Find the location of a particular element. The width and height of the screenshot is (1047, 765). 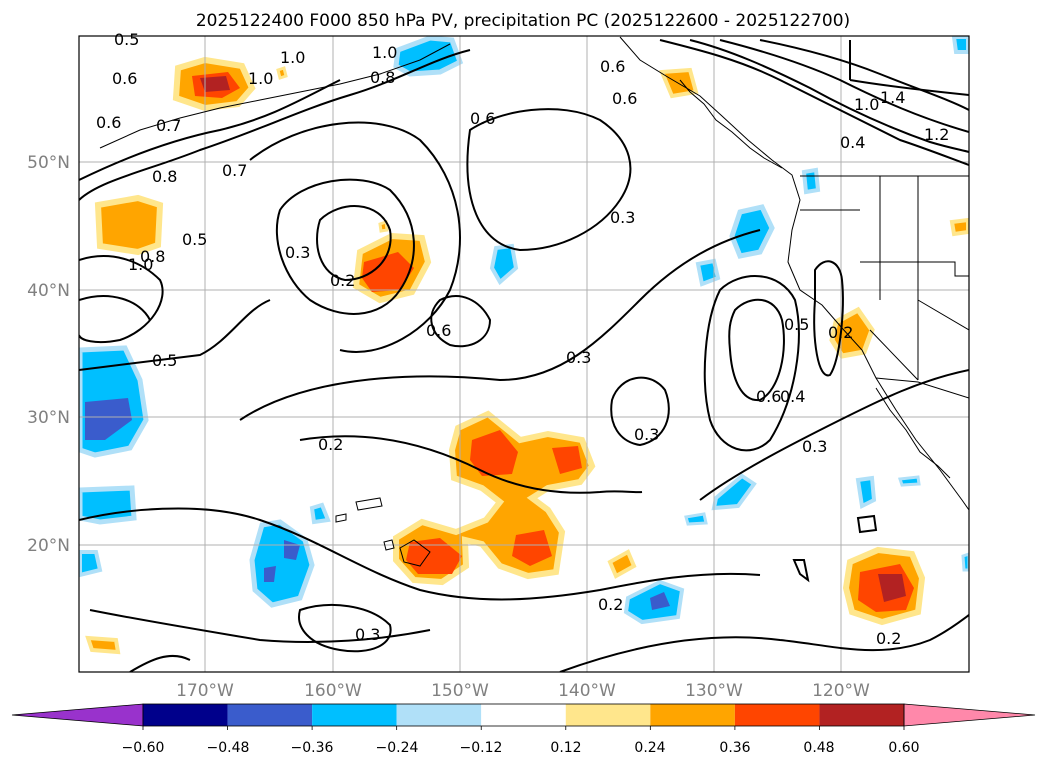

contour-label: 0.4 is located at coordinates (852, 142).